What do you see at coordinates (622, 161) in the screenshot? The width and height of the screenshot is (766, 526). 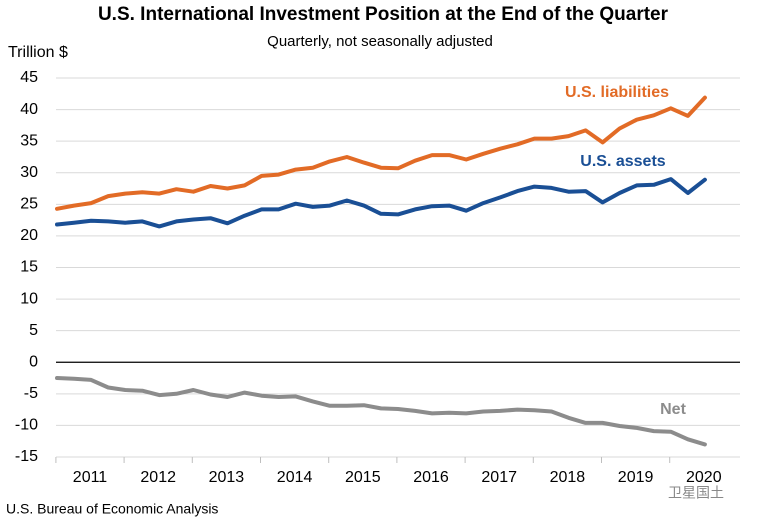 I see `series-label: U.S. assets` at bounding box center [622, 161].